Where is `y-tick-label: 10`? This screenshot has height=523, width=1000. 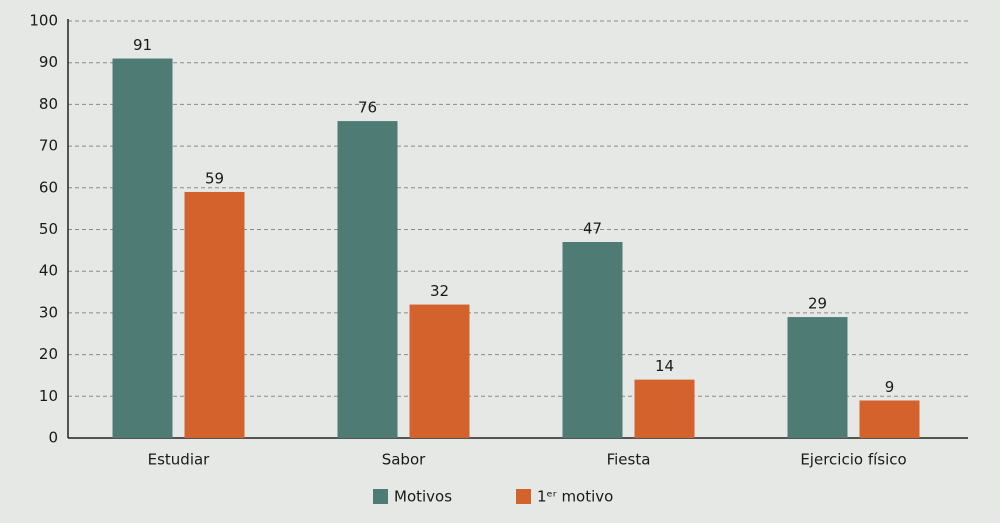
y-tick-label: 10 is located at coordinates (48, 396).